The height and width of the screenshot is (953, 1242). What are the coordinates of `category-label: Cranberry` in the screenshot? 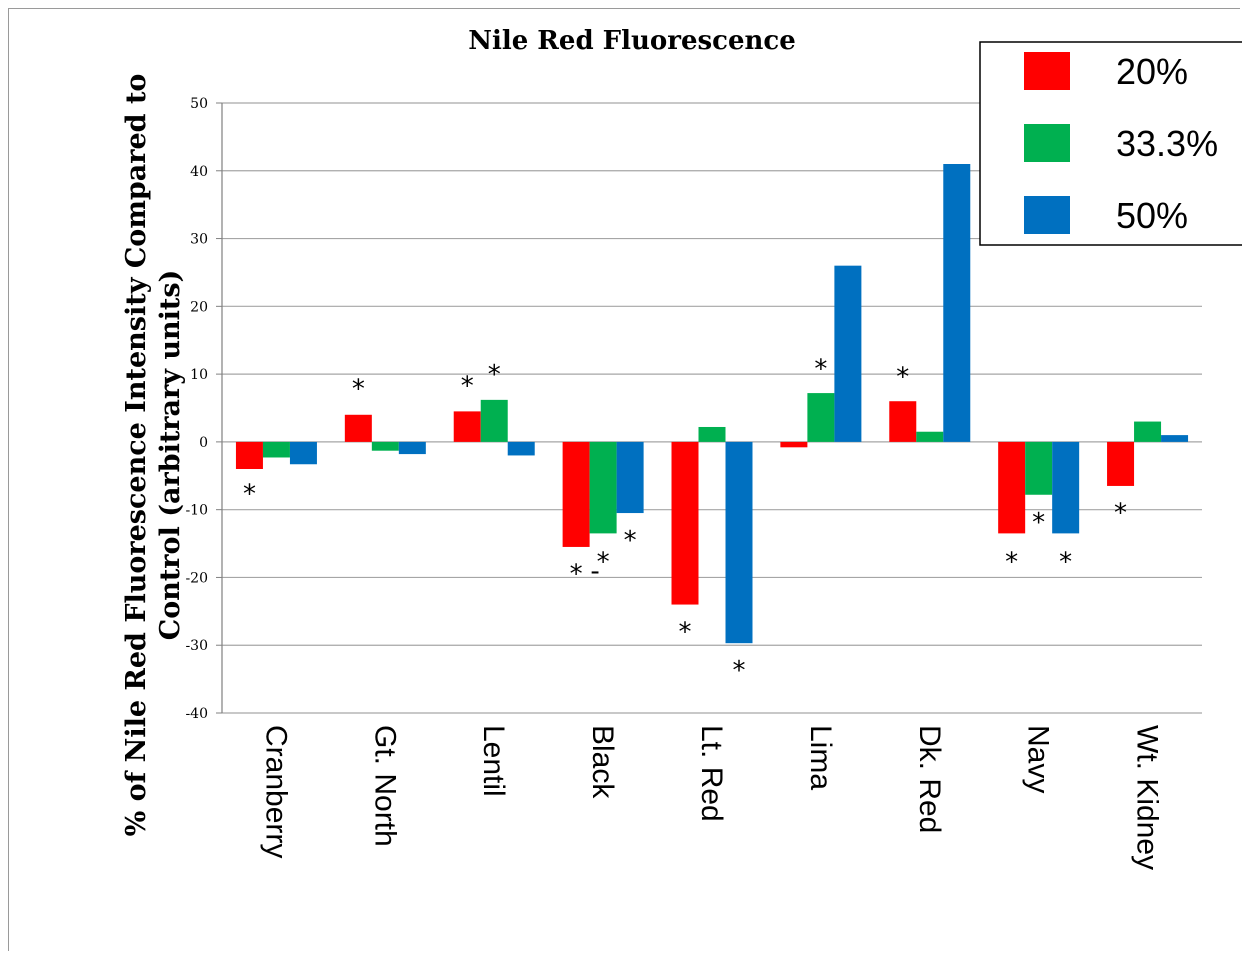 It's located at (275, 791).